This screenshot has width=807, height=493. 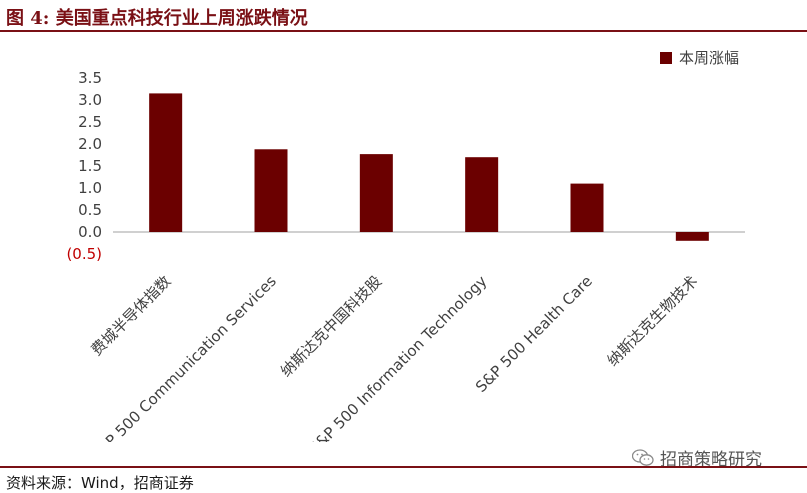 What do you see at coordinates (90, 188) in the screenshot?
I see `y-tick-label: 1.0` at bounding box center [90, 188].